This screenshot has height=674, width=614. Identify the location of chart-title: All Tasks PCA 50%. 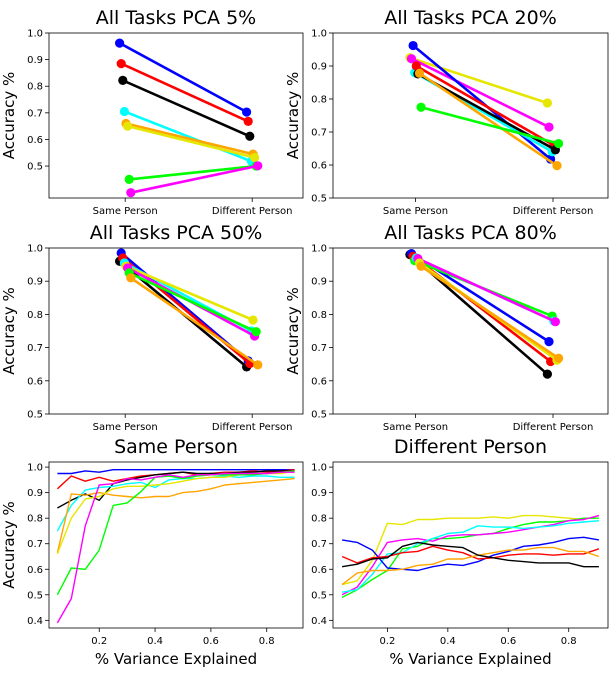
(176, 233).